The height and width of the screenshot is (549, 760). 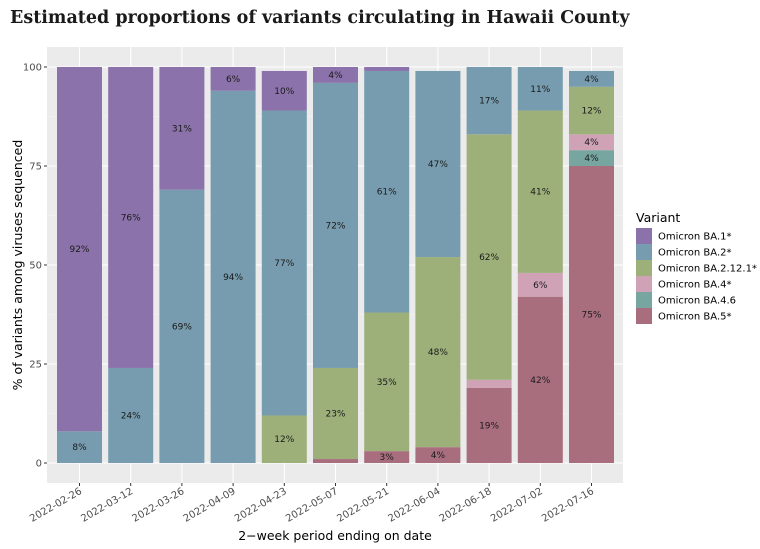 I want to click on bar-value-label: 3%, so click(x=387, y=458).